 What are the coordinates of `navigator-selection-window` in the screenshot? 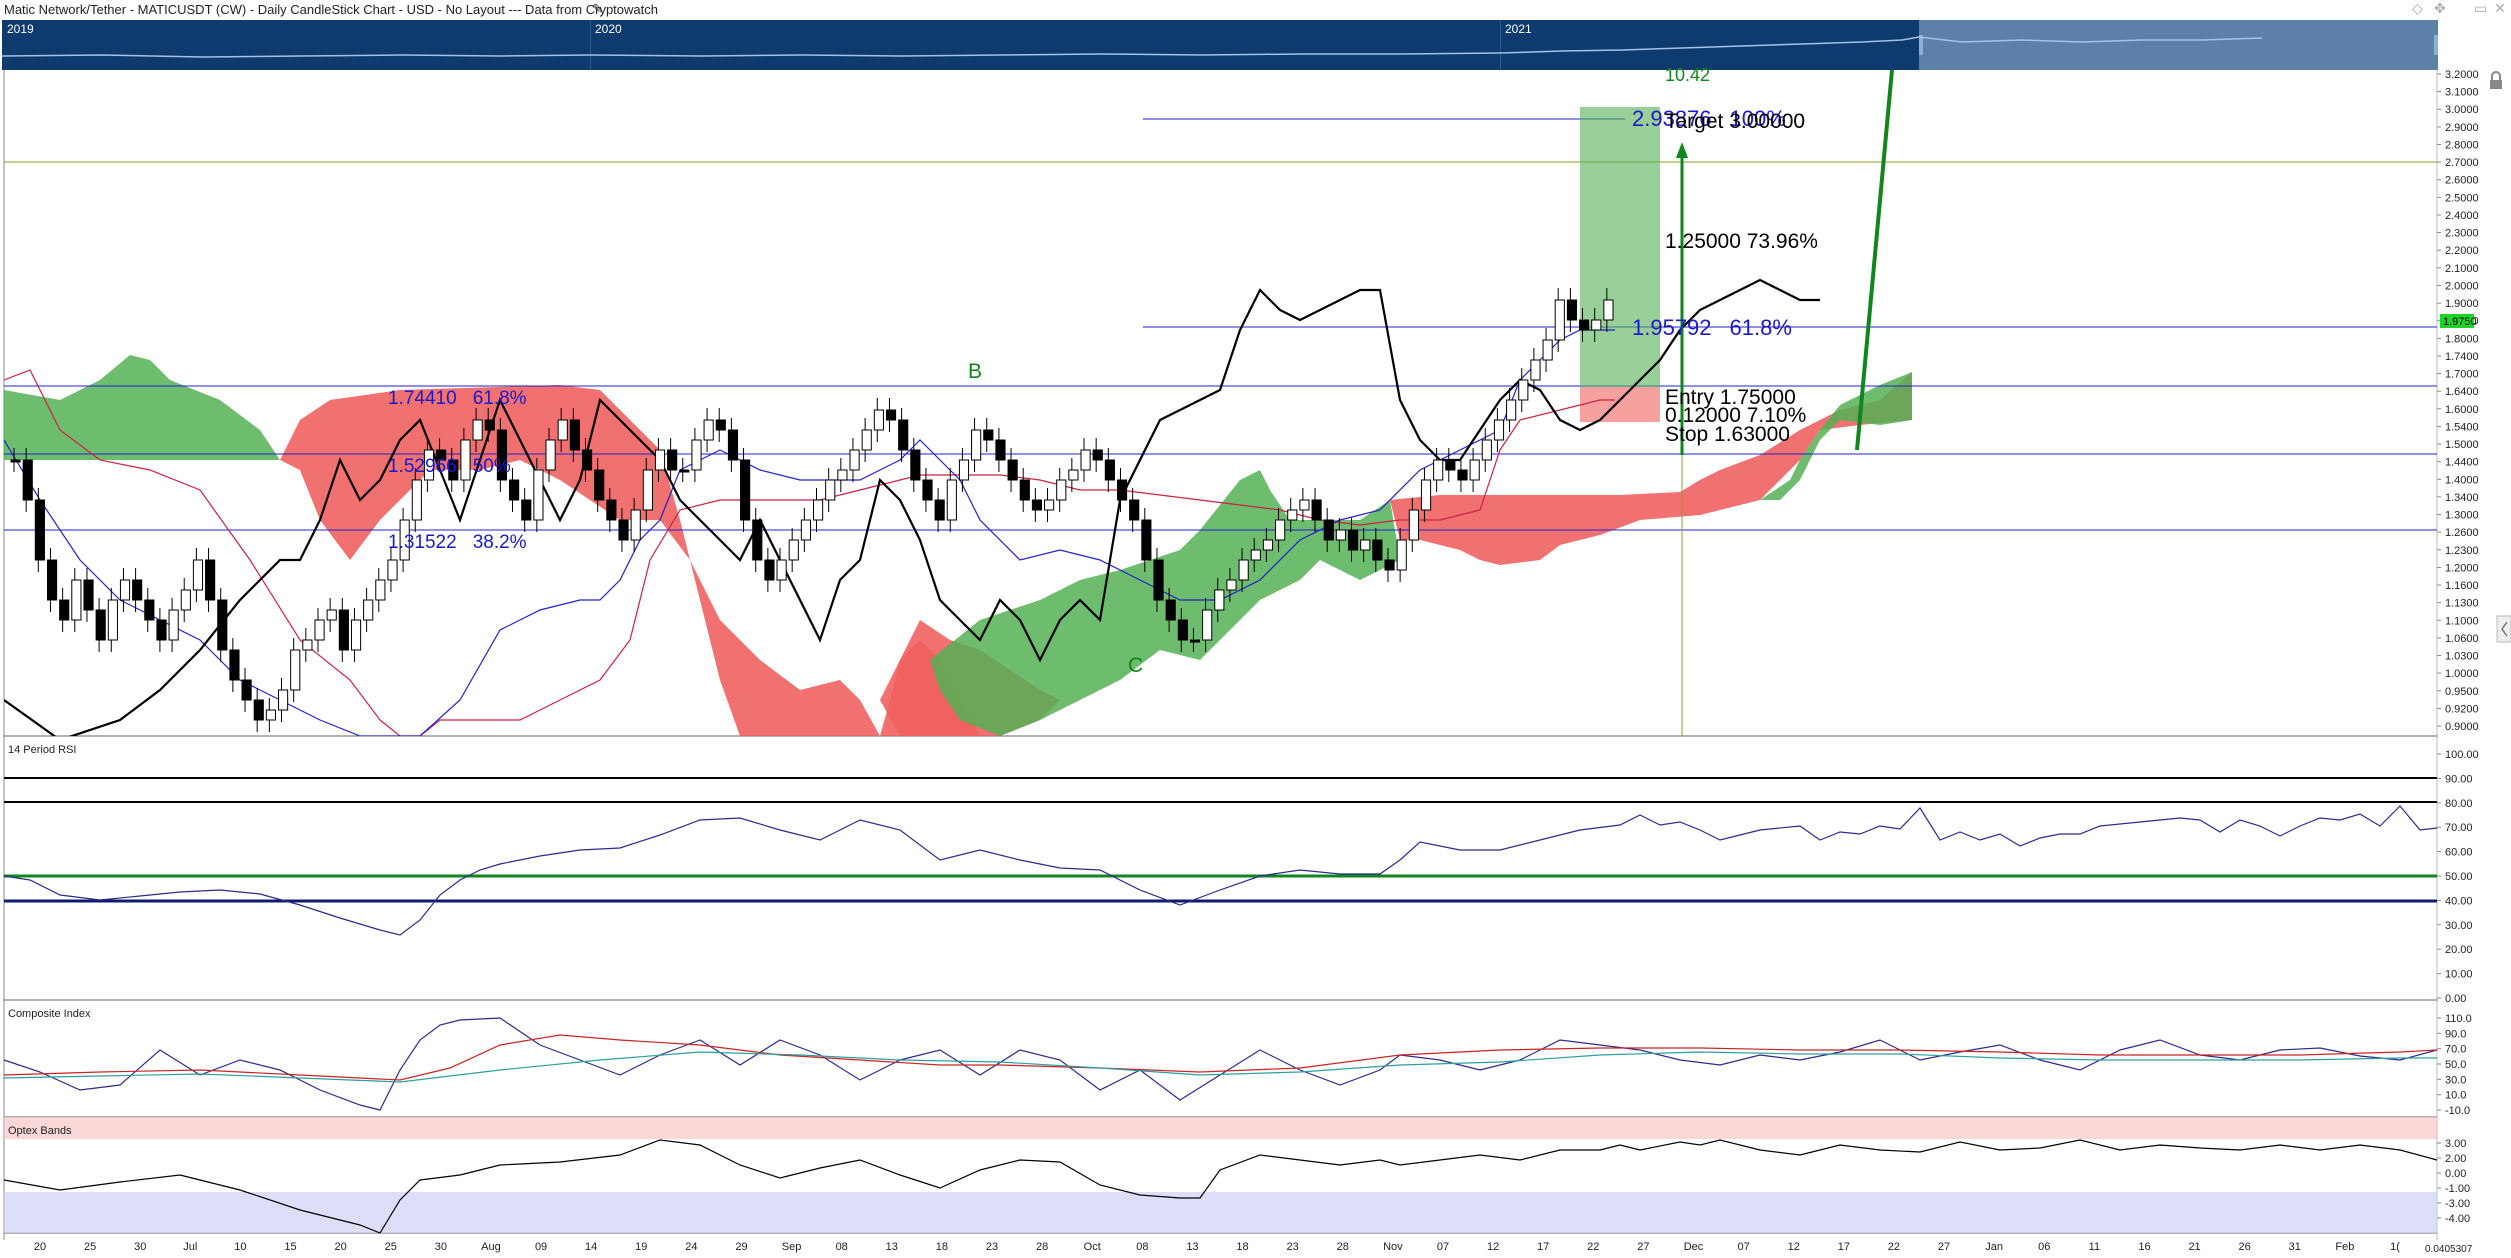 It's located at (2178, 45).